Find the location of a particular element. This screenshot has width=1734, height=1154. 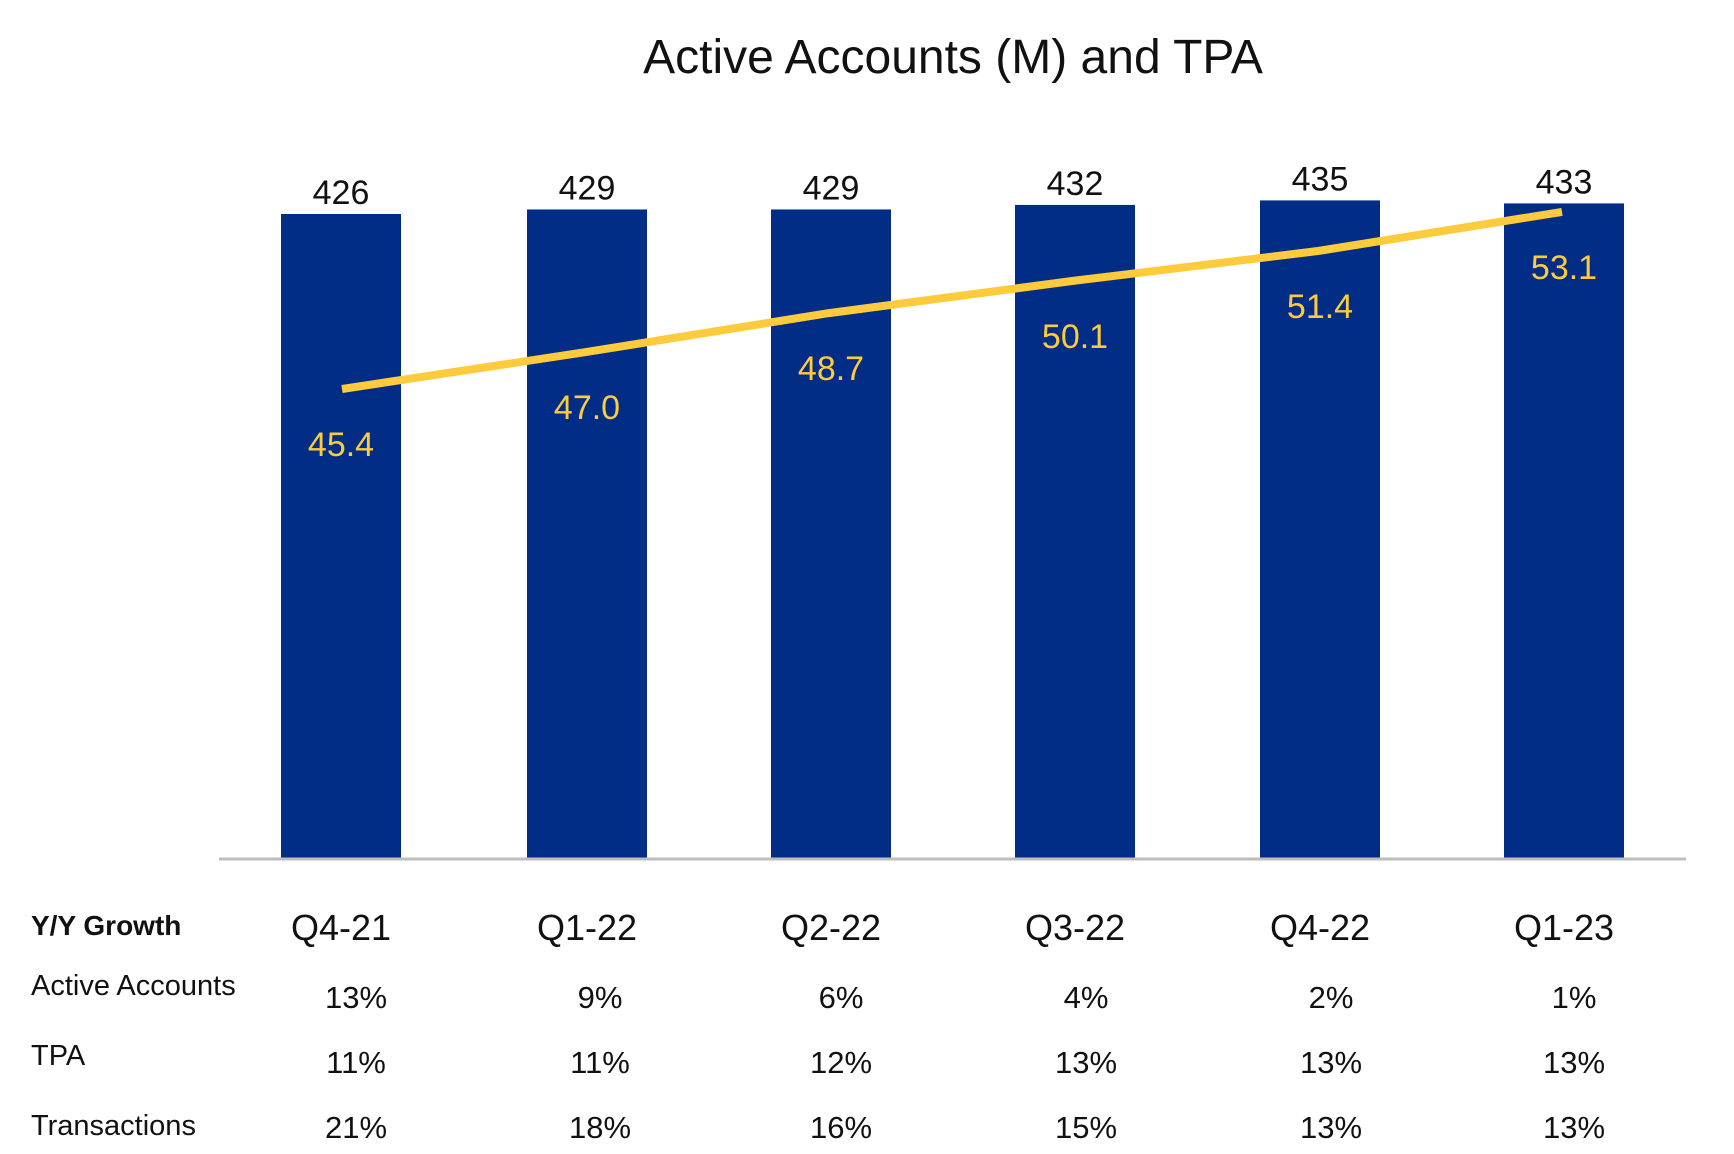

x-tick-label: Q1-23 is located at coordinates (1564, 927).